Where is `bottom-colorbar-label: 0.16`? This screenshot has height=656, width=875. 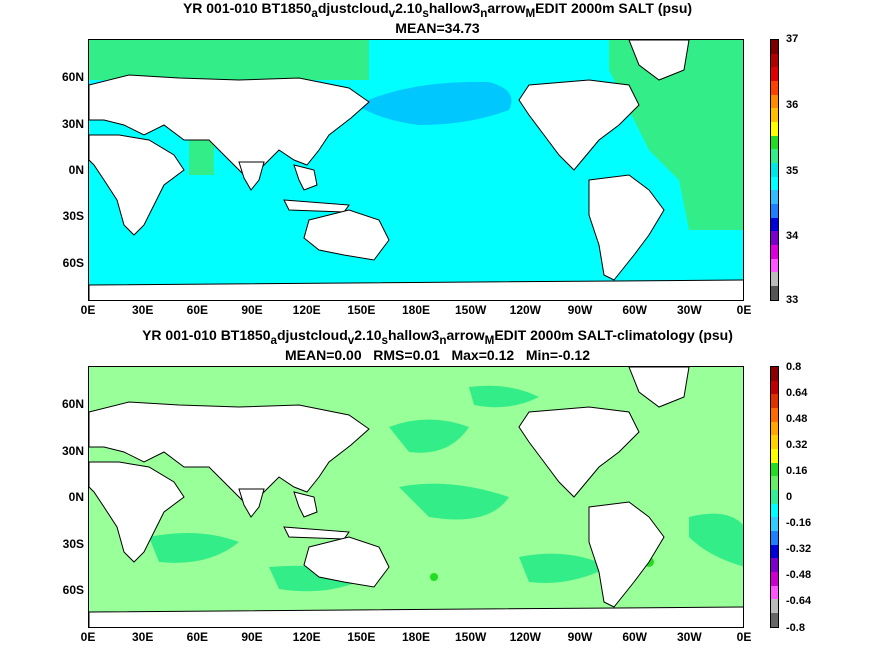
bottom-colorbar-label: 0.16 is located at coordinates (797, 471).